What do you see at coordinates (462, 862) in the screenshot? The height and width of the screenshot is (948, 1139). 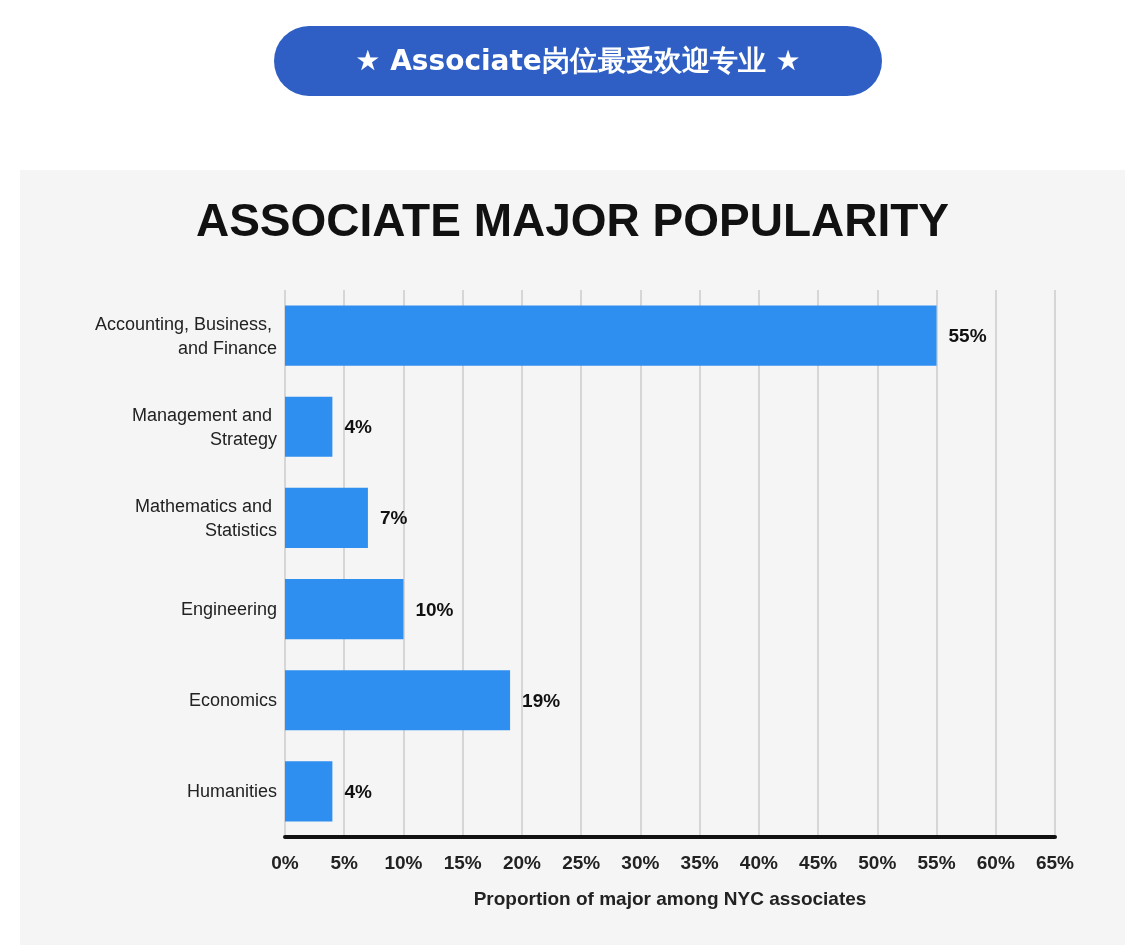 I see `x-tick-label: 15%` at bounding box center [462, 862].